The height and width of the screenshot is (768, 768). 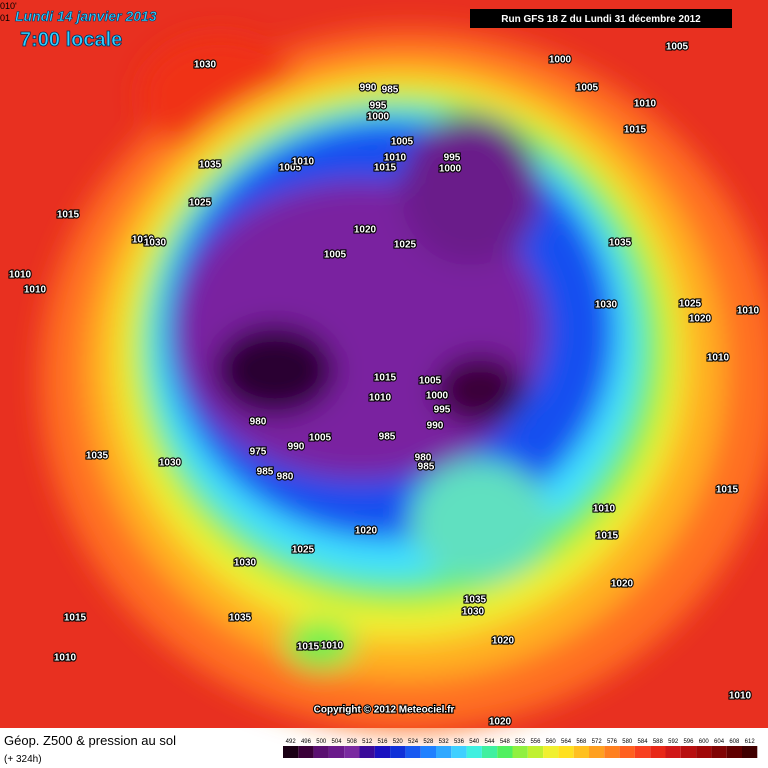 I want to click on colorbar-label: 568, so click(x=581, y=742).